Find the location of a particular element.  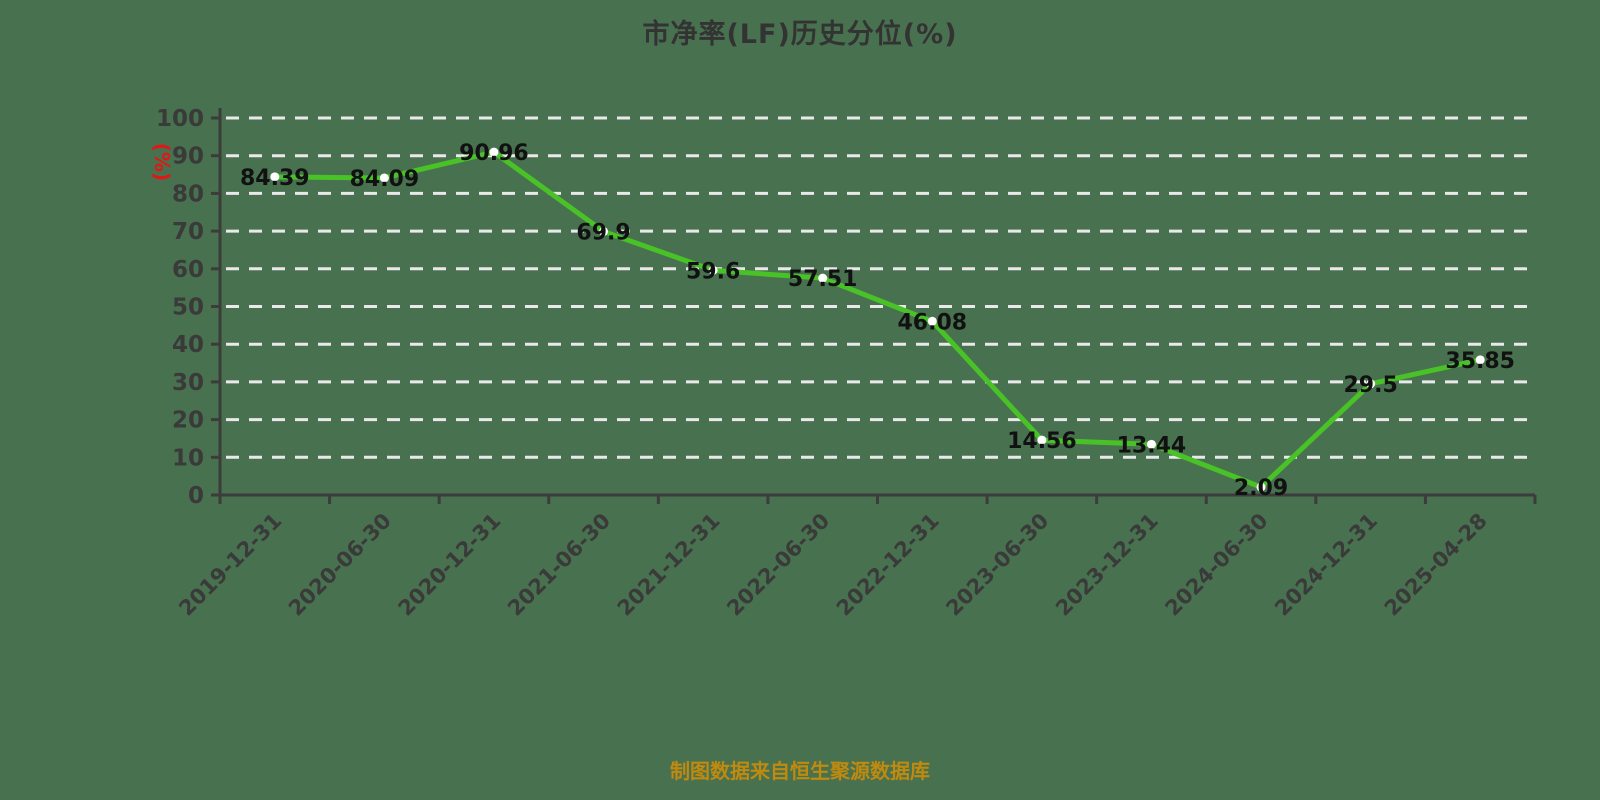

x-tick-label: 2025-04-28 is located at coordinates (1436, 565).